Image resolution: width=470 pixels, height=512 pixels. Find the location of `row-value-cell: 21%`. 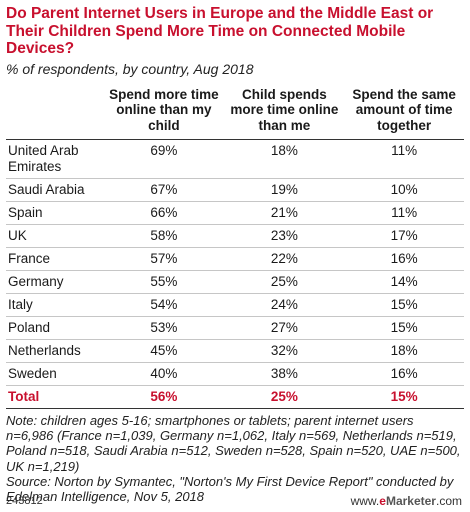

row-value-cell: 21% is located at coordinates (284, 213).